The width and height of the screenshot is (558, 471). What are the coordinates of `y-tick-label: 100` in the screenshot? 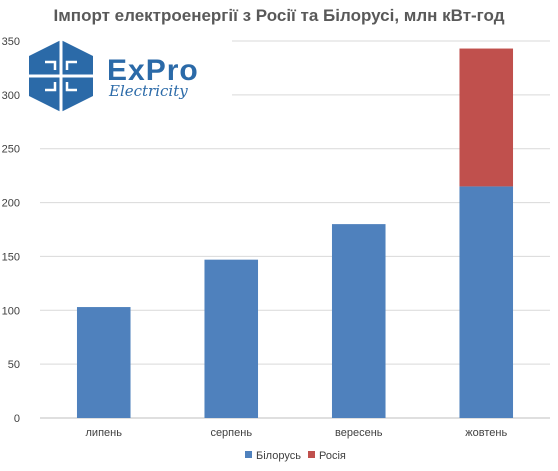 It's located at (11, 311).